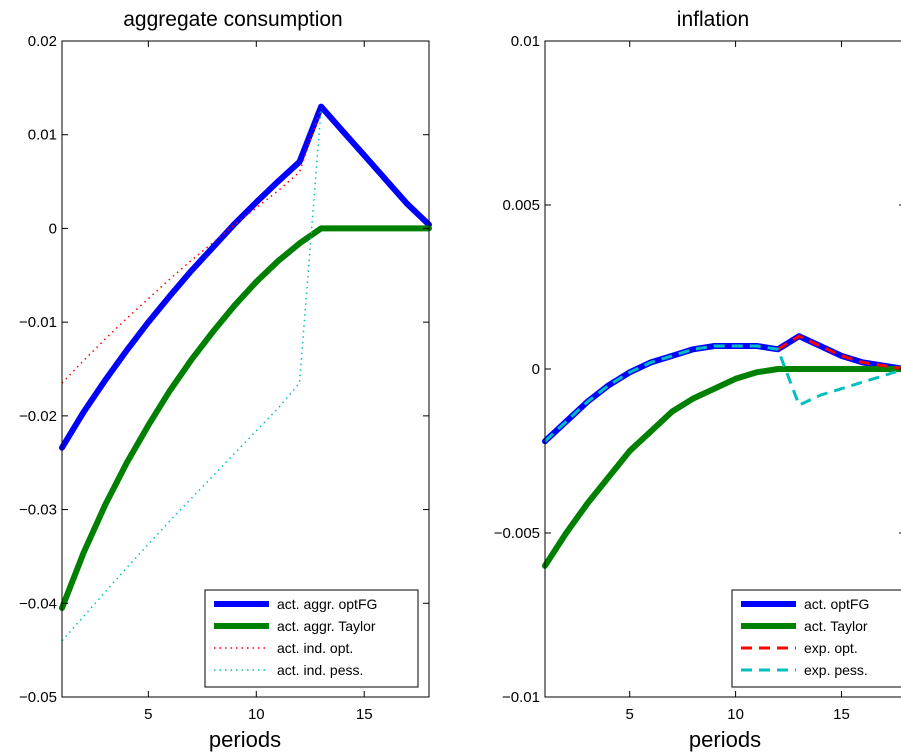  Describe the element at coordinates (315, 648) in the screenshot. I see `legend-label: act. ind. opt.` at that location.